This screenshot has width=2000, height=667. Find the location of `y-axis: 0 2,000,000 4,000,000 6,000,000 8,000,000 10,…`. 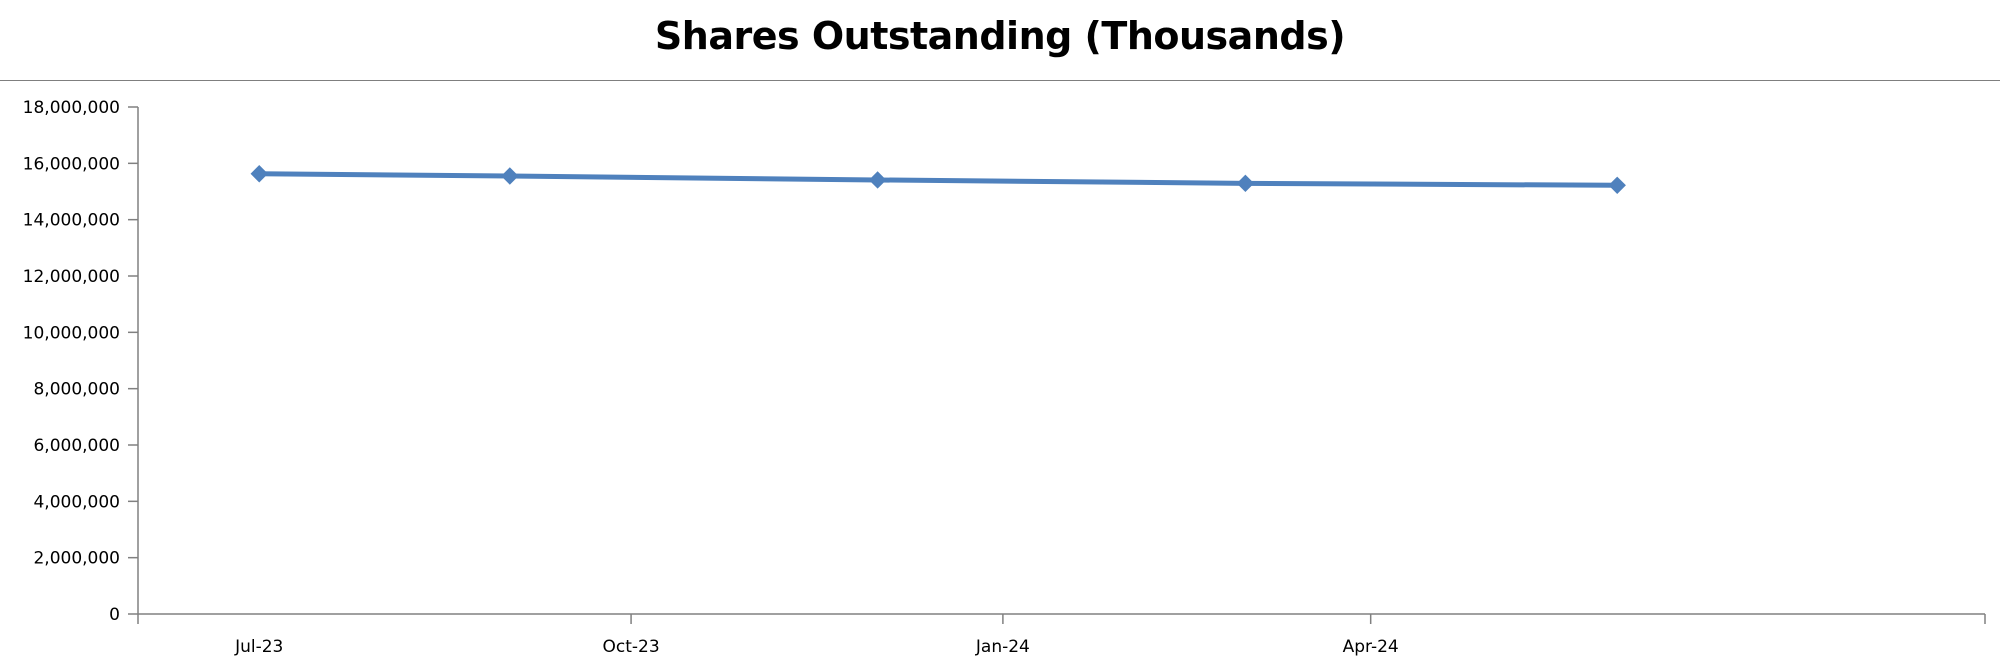

y-axis: 0 2,000,000 4,000,000 6,000,000 8,000,000 10,… is located at coordinates (81, 361).